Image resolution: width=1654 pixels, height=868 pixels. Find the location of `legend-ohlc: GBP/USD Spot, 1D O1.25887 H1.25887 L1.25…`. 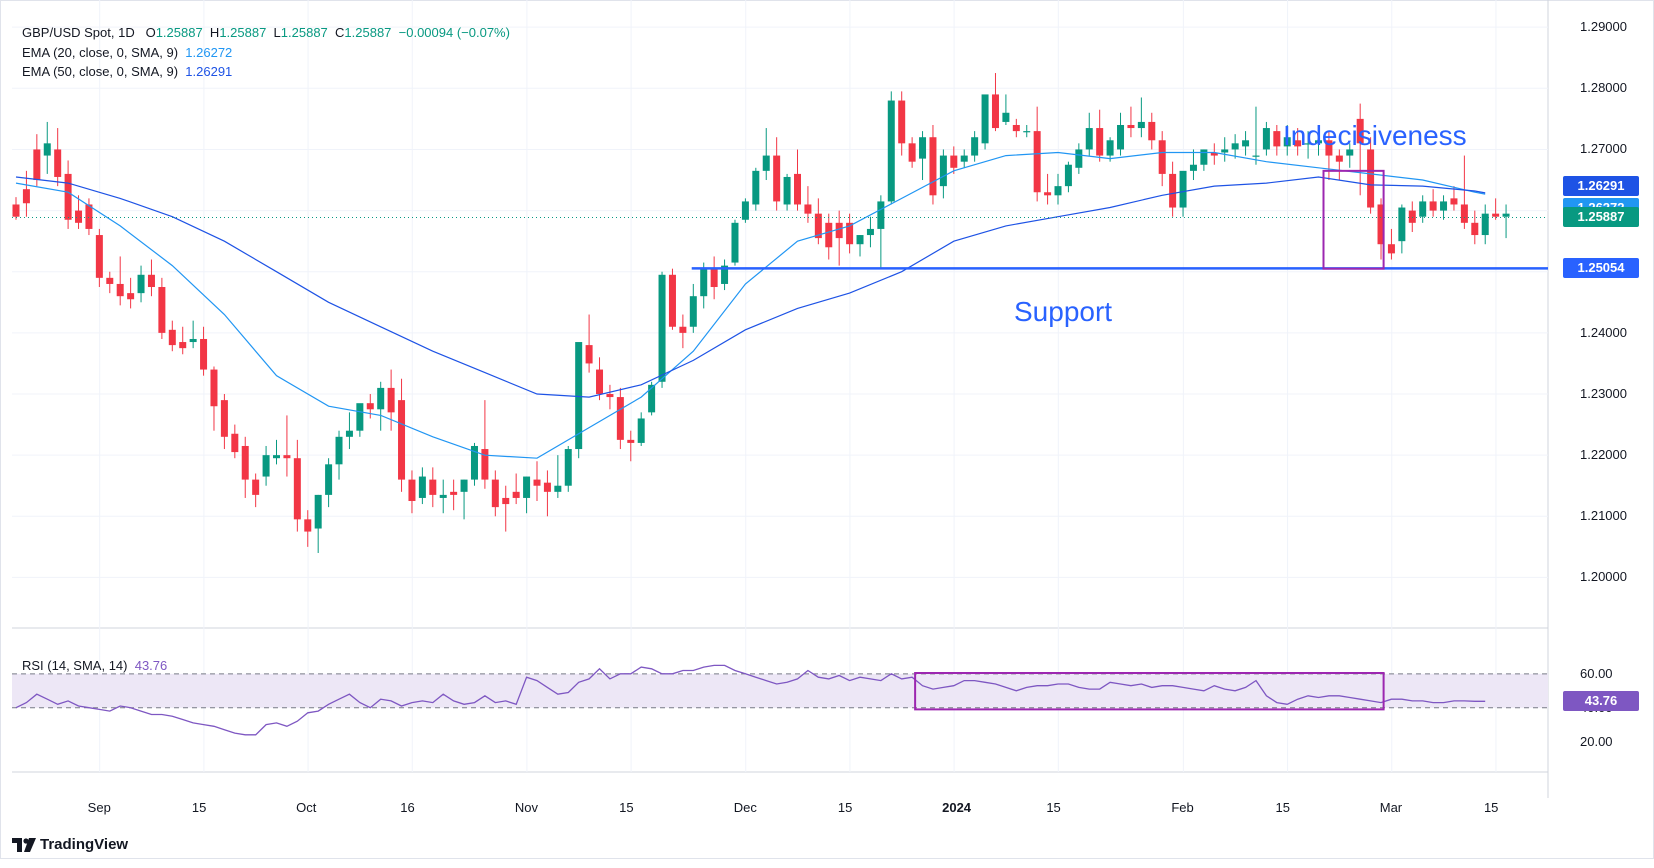

legend-ohlc: GBP/USD Spot, 1D O1.25887 H1.25887 L1.25… is located at coordinates (266, 33).